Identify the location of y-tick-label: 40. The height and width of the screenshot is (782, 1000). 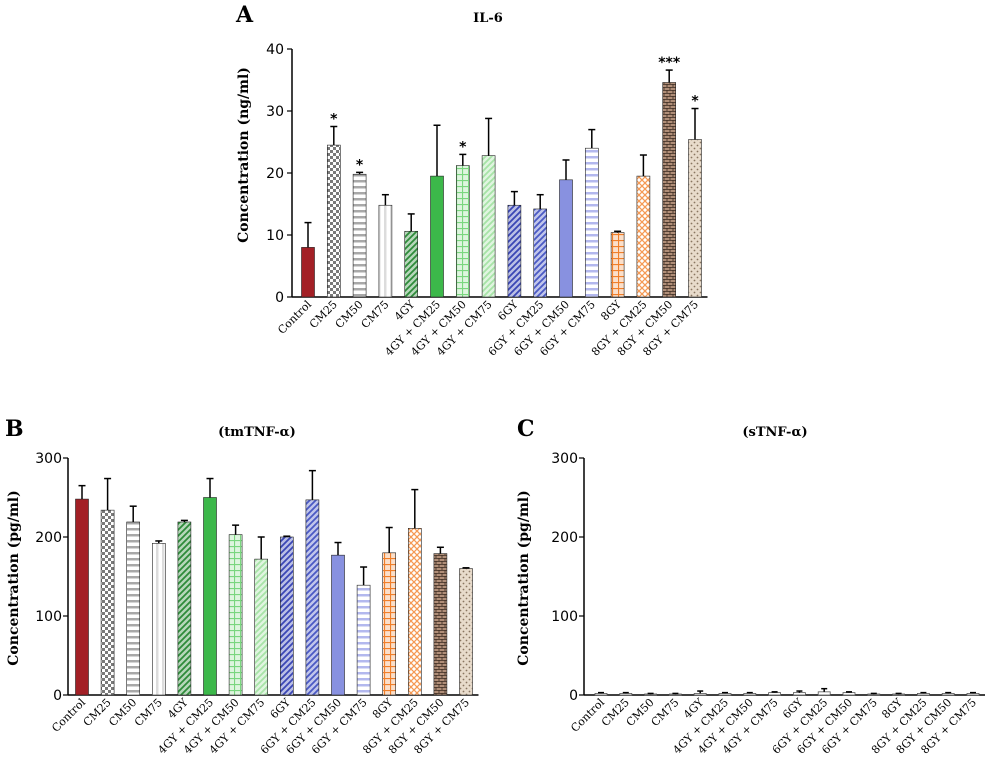
(275, 50).